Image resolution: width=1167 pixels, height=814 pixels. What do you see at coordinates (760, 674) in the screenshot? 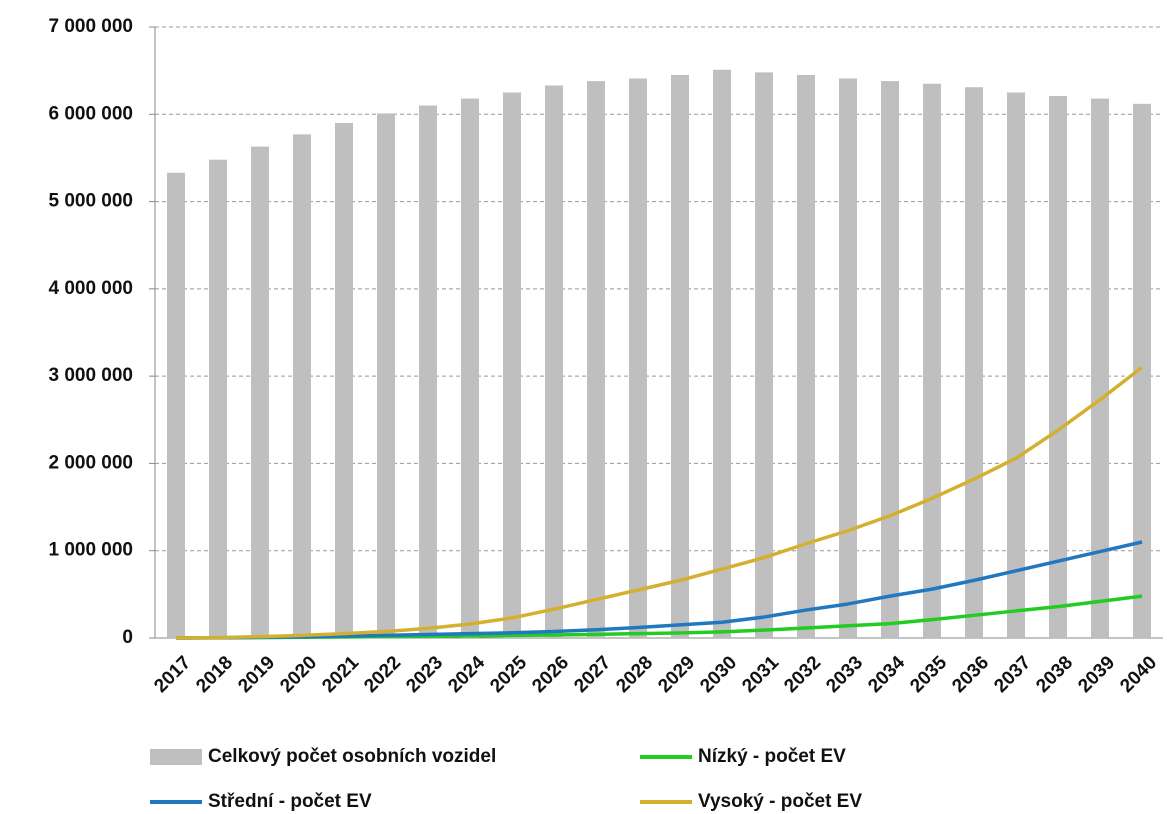
I see `x-tick-label: 2031` at bounding box center [760, 674].